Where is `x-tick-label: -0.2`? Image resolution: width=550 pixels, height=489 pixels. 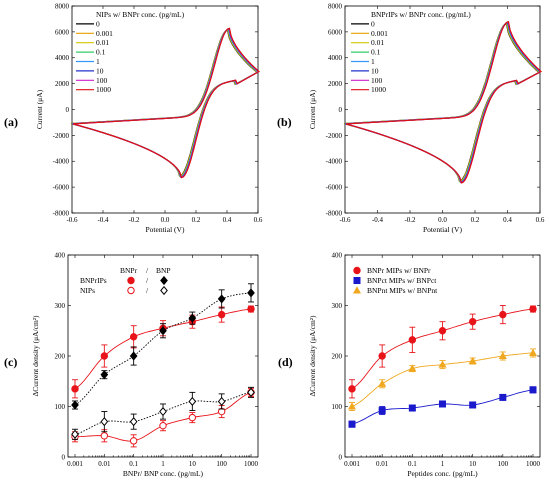 x-tick-label: -0.2 is located at coordinates (410, 220).